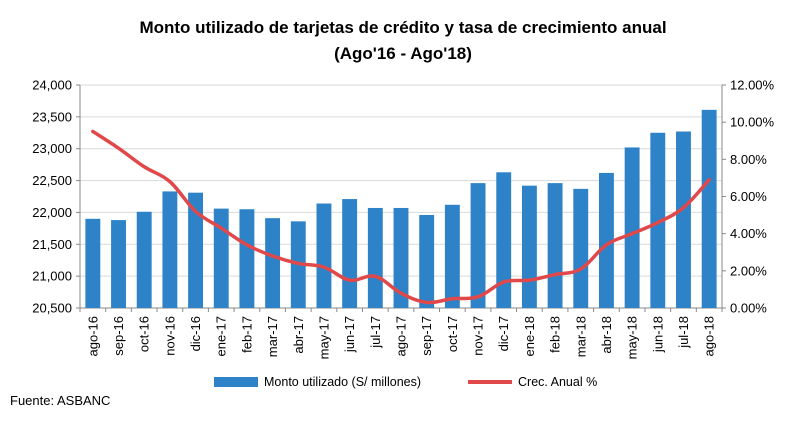 The image size is (800, 426). What do you see at coordinates (748, 233) in the screenshot?
I see `right-tick-label: 4.00%` at bounding box center [748, 233].